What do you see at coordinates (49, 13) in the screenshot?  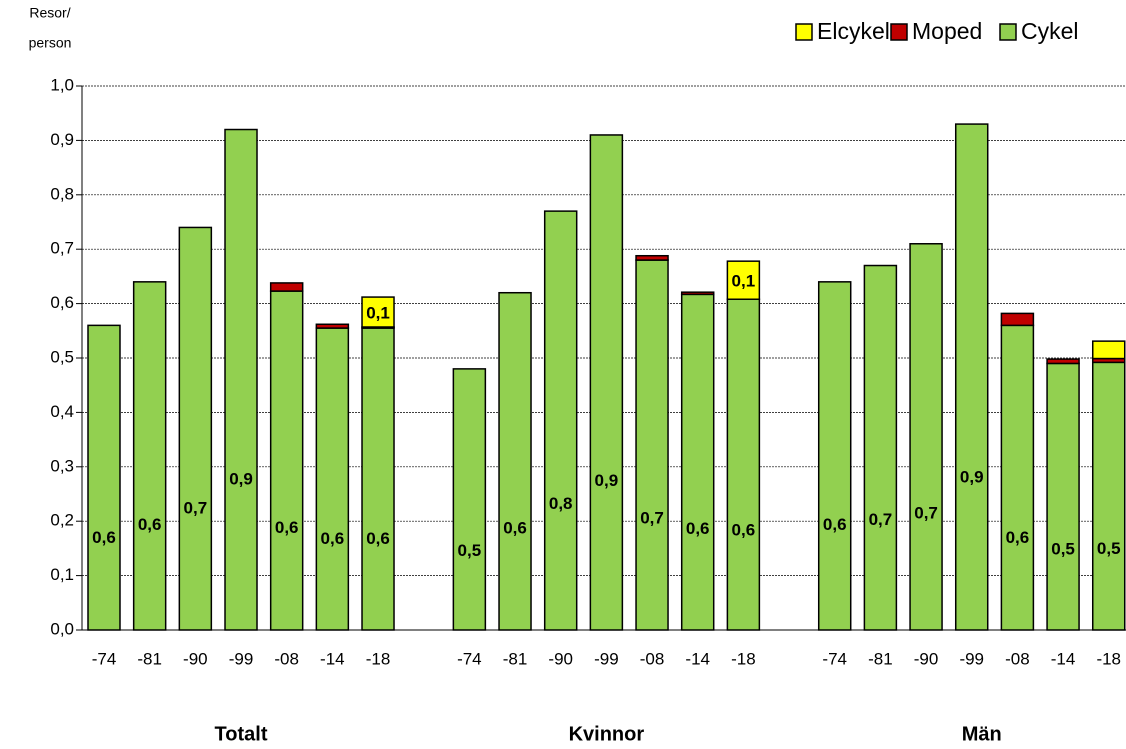 I see `y-axis-label: Resor/` at bounding box center [49, 13].